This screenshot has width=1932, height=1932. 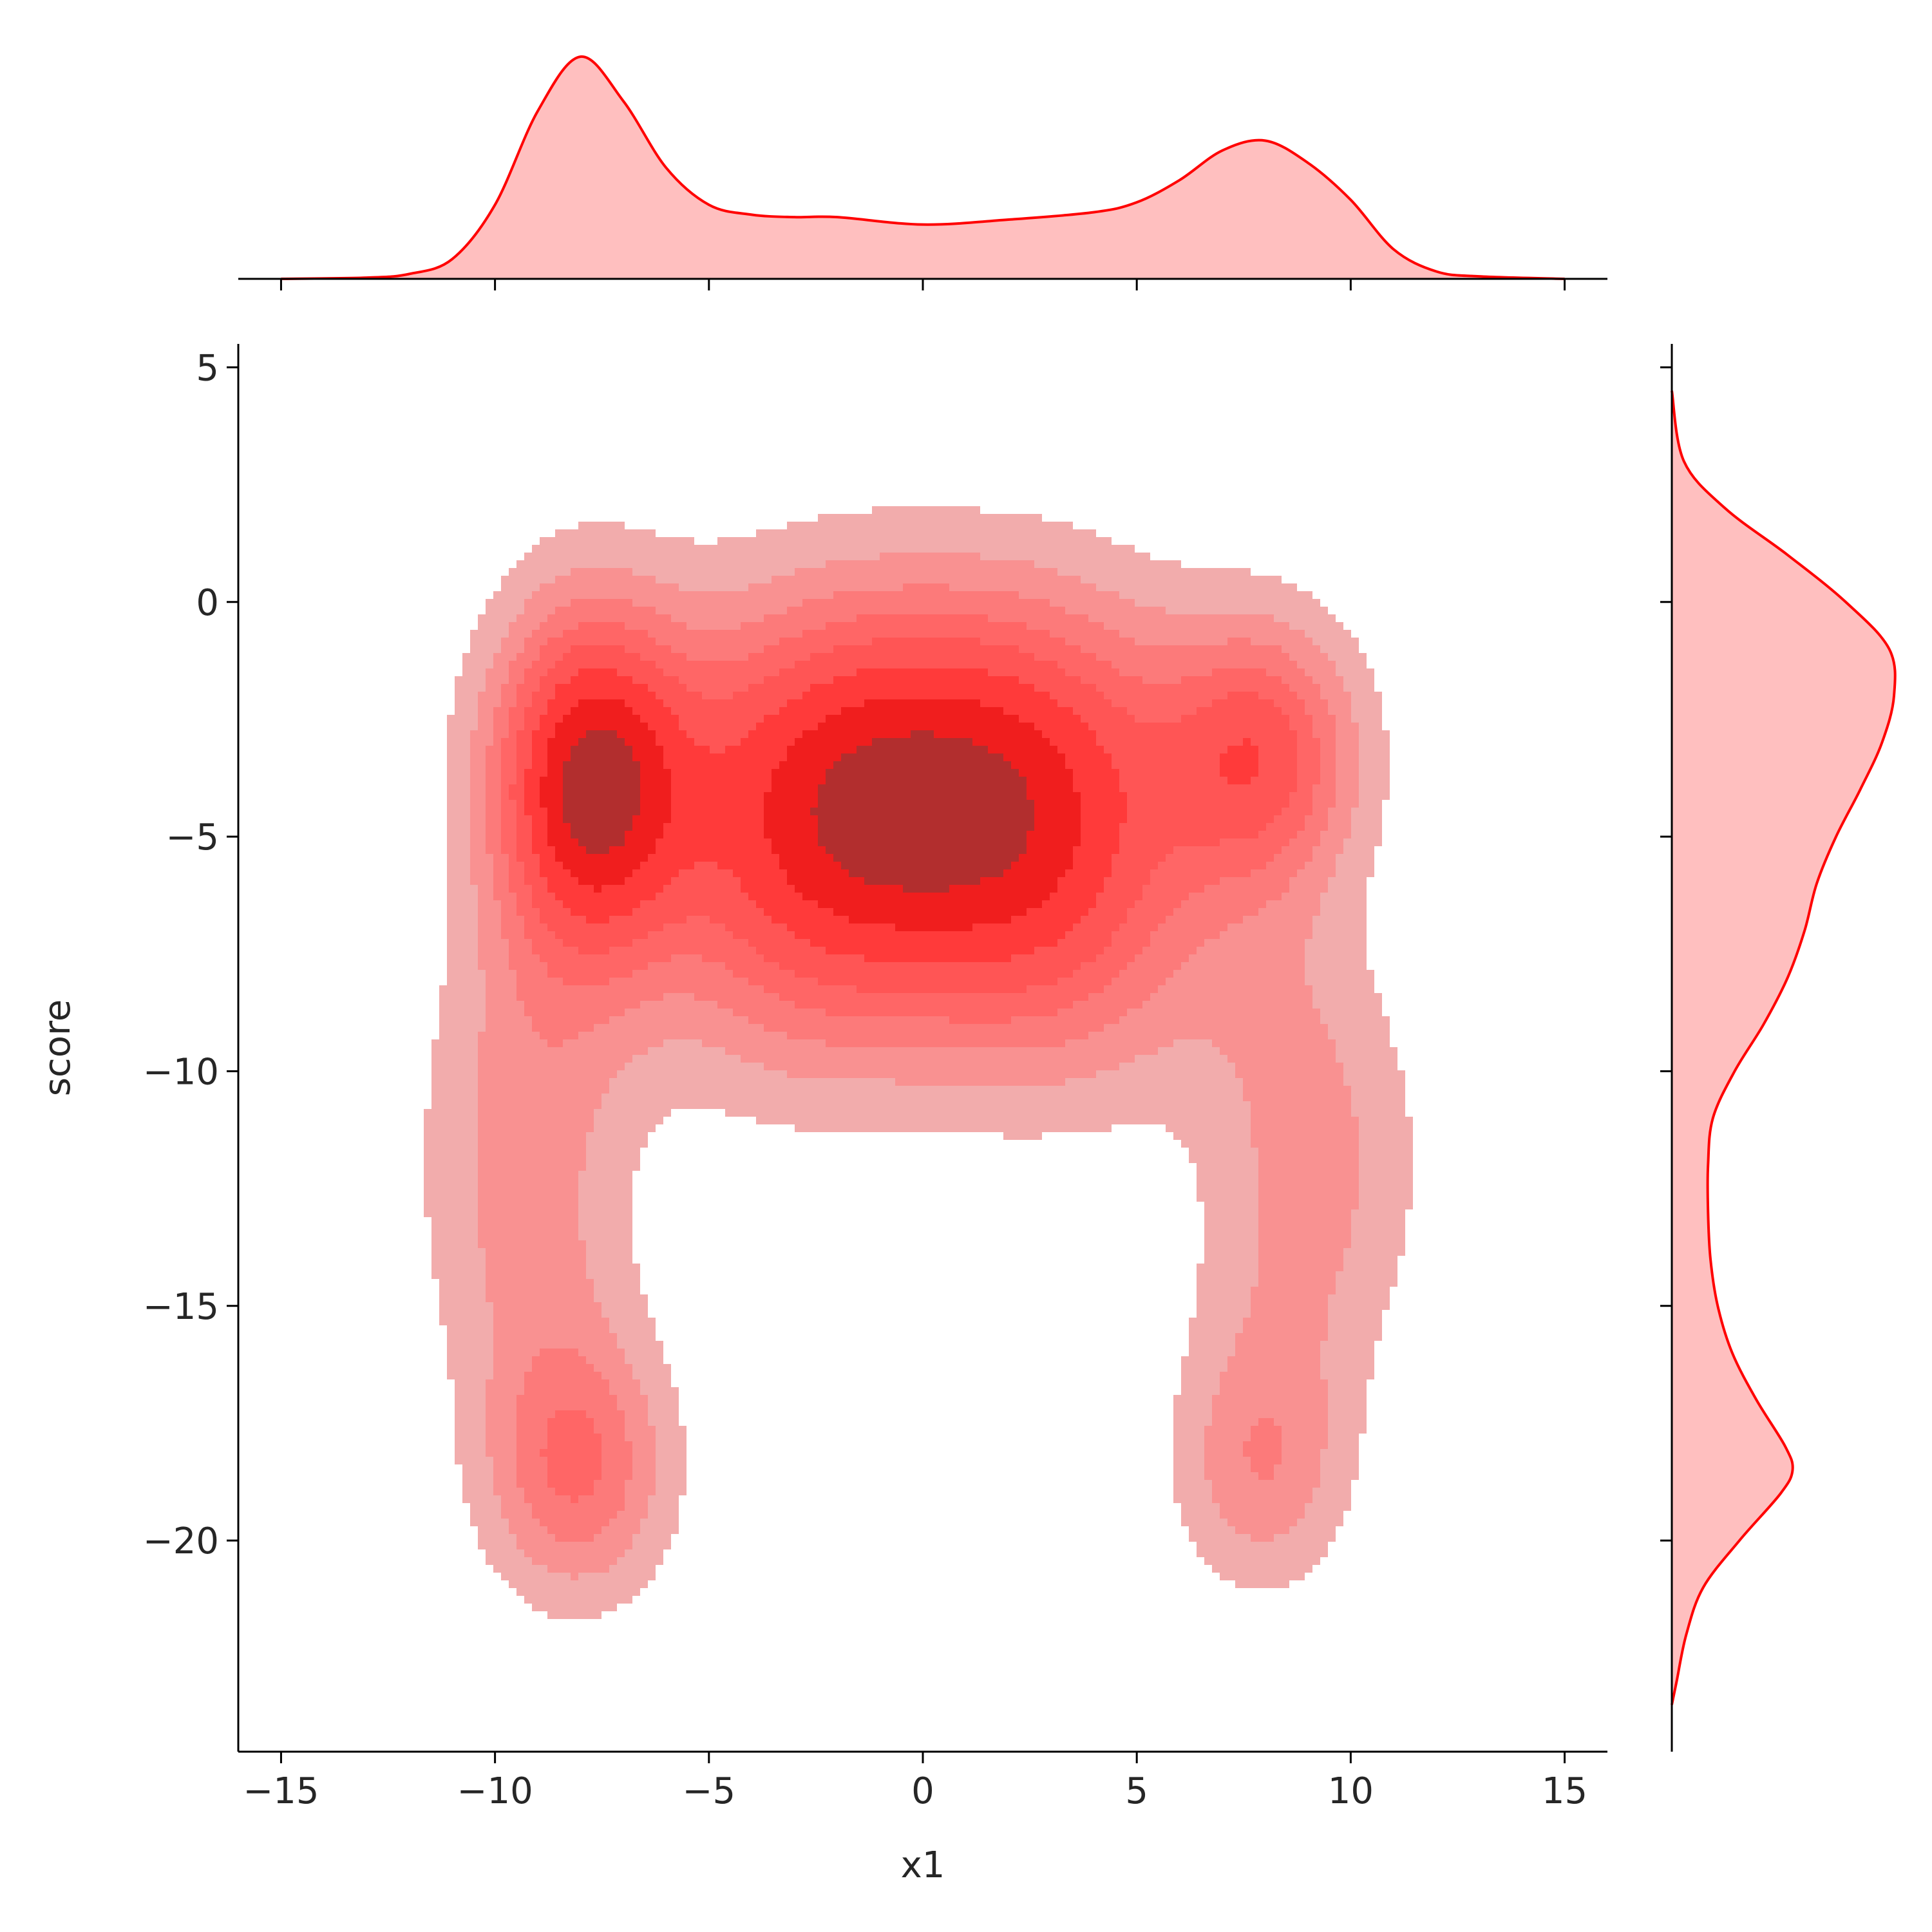 What do you see at coordinates (192, 838) in the screenshot?
I see `y-tick-label: −5` at bounding box center [192, 838].